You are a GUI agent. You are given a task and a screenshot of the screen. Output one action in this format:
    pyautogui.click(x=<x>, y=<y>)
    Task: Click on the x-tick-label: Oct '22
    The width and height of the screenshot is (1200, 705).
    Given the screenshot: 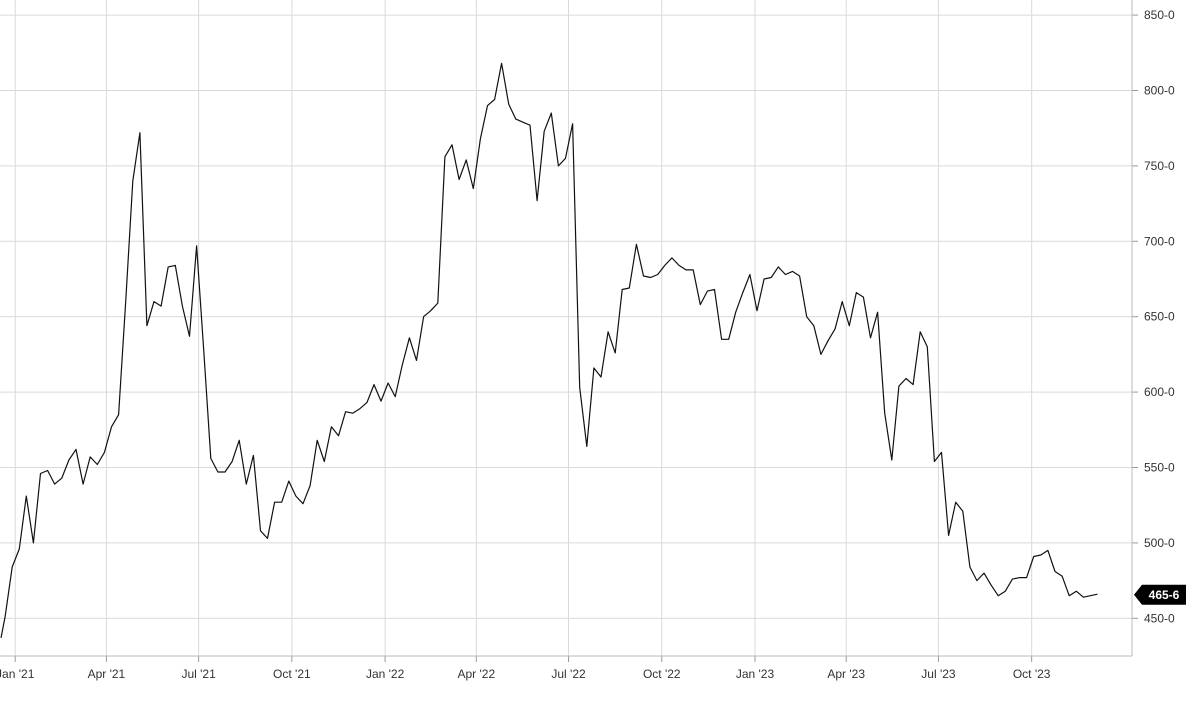 What is the action you would take?
    pyautogui.click(x=662, y=674)
    